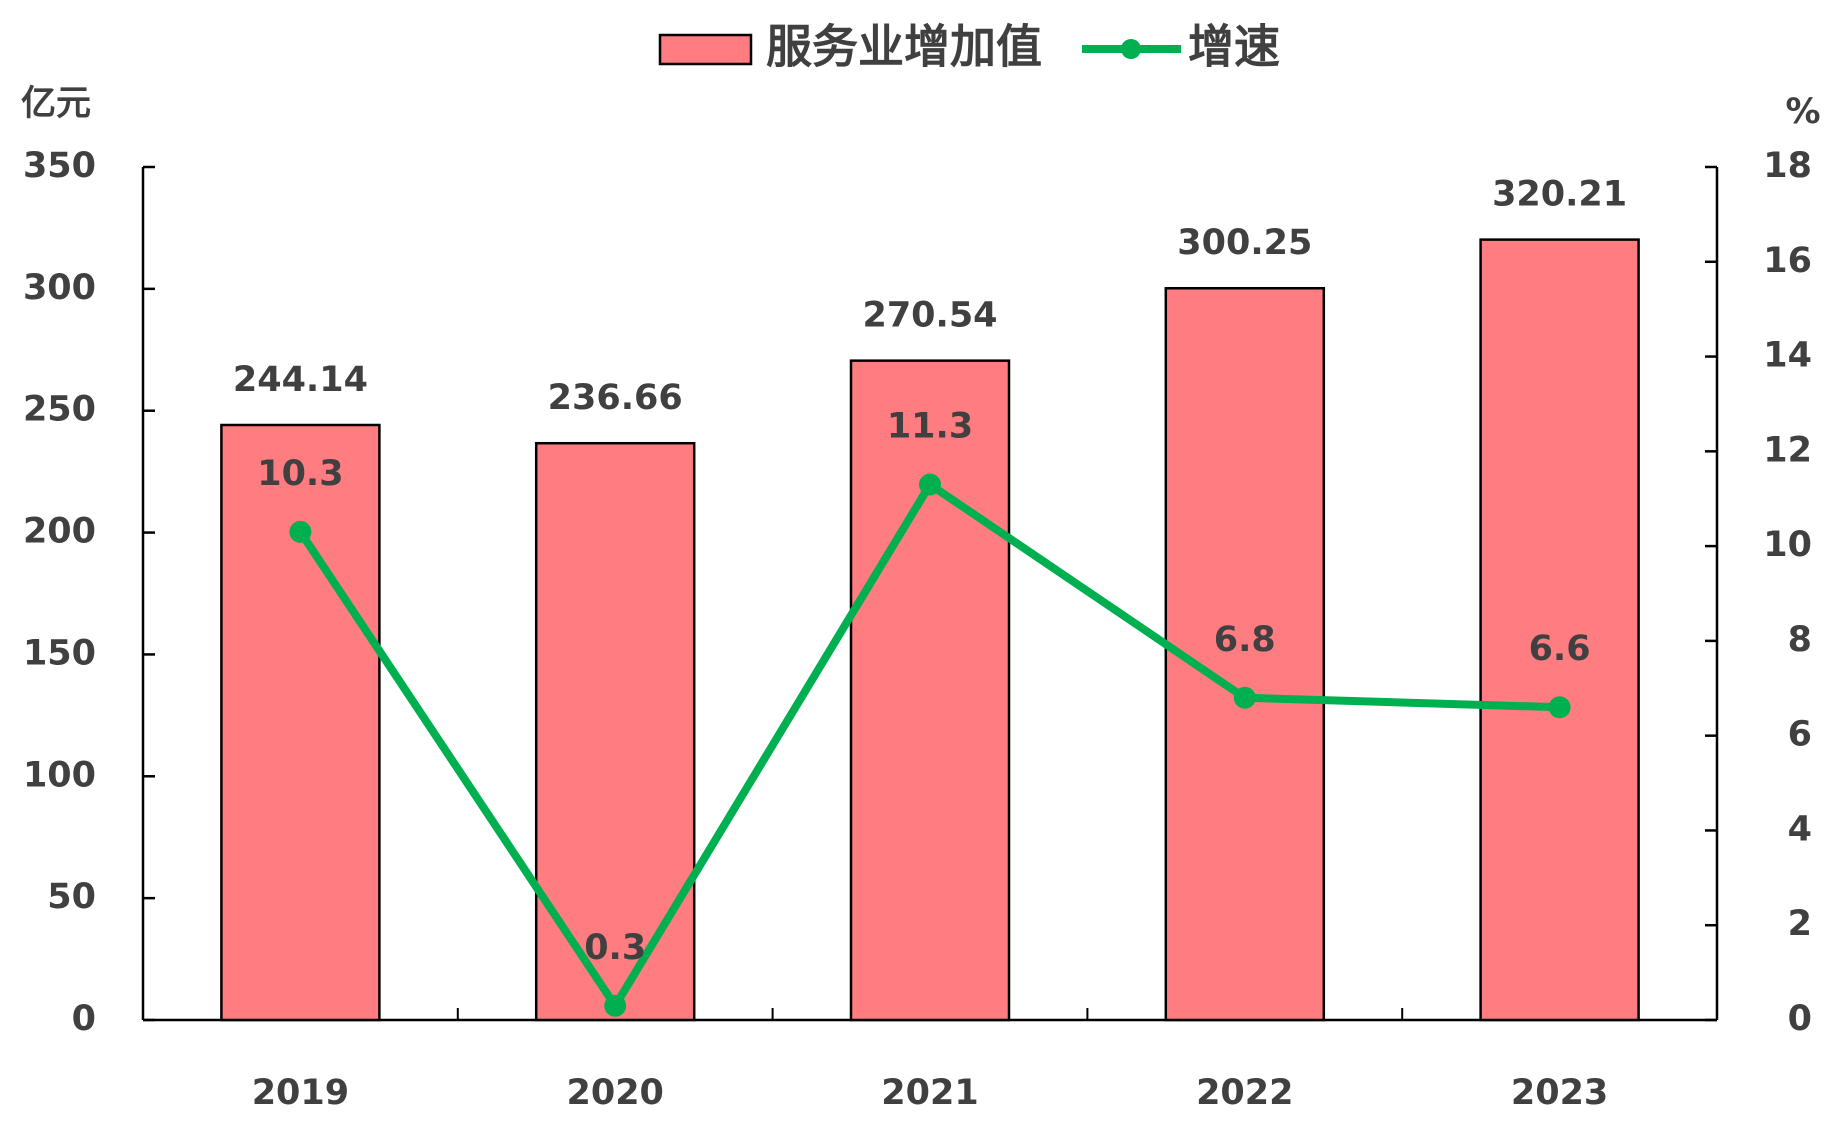 The width and height of the screenshot is (1826, 1124). Describe the element at coordinates (56, 104) in the screenshot. I see `y-axis-unit: 亿元` at that location.